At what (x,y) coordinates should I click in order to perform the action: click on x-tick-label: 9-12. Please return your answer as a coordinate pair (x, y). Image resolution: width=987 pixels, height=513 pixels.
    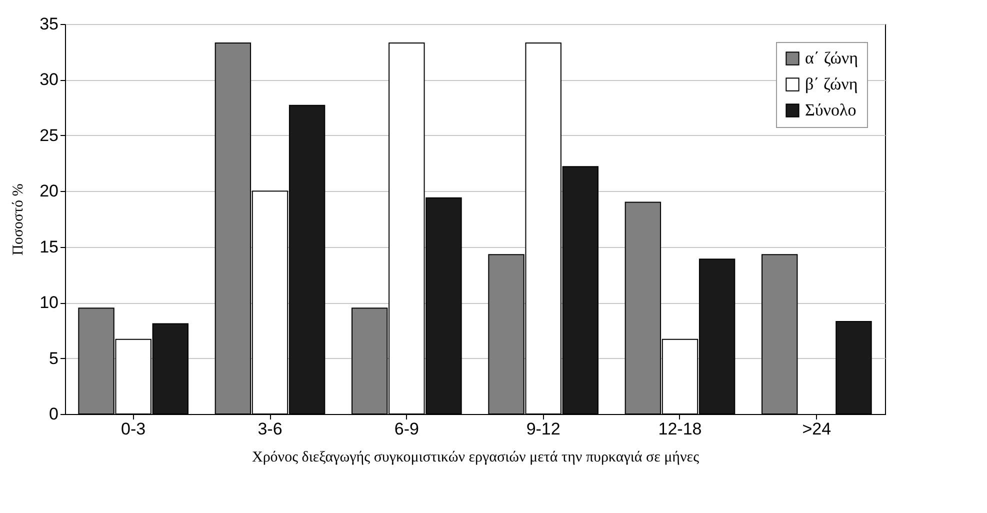
    Looking at the image, I should click on (543, 429).